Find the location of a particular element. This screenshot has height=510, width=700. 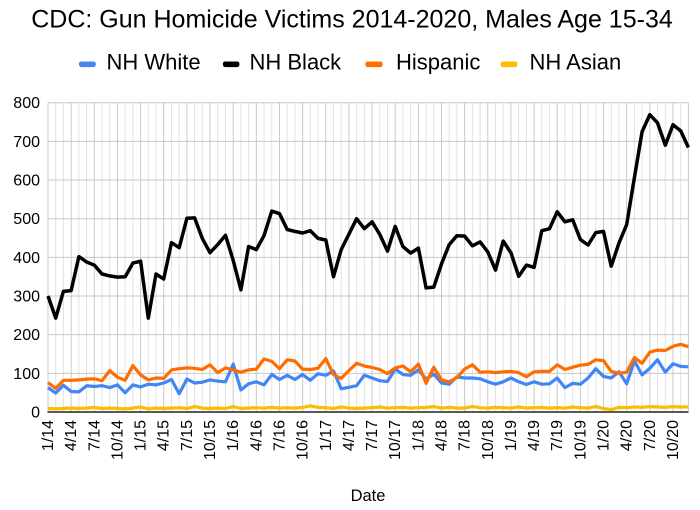

svg-text: 7/19 is located at coordinates (557, 435).